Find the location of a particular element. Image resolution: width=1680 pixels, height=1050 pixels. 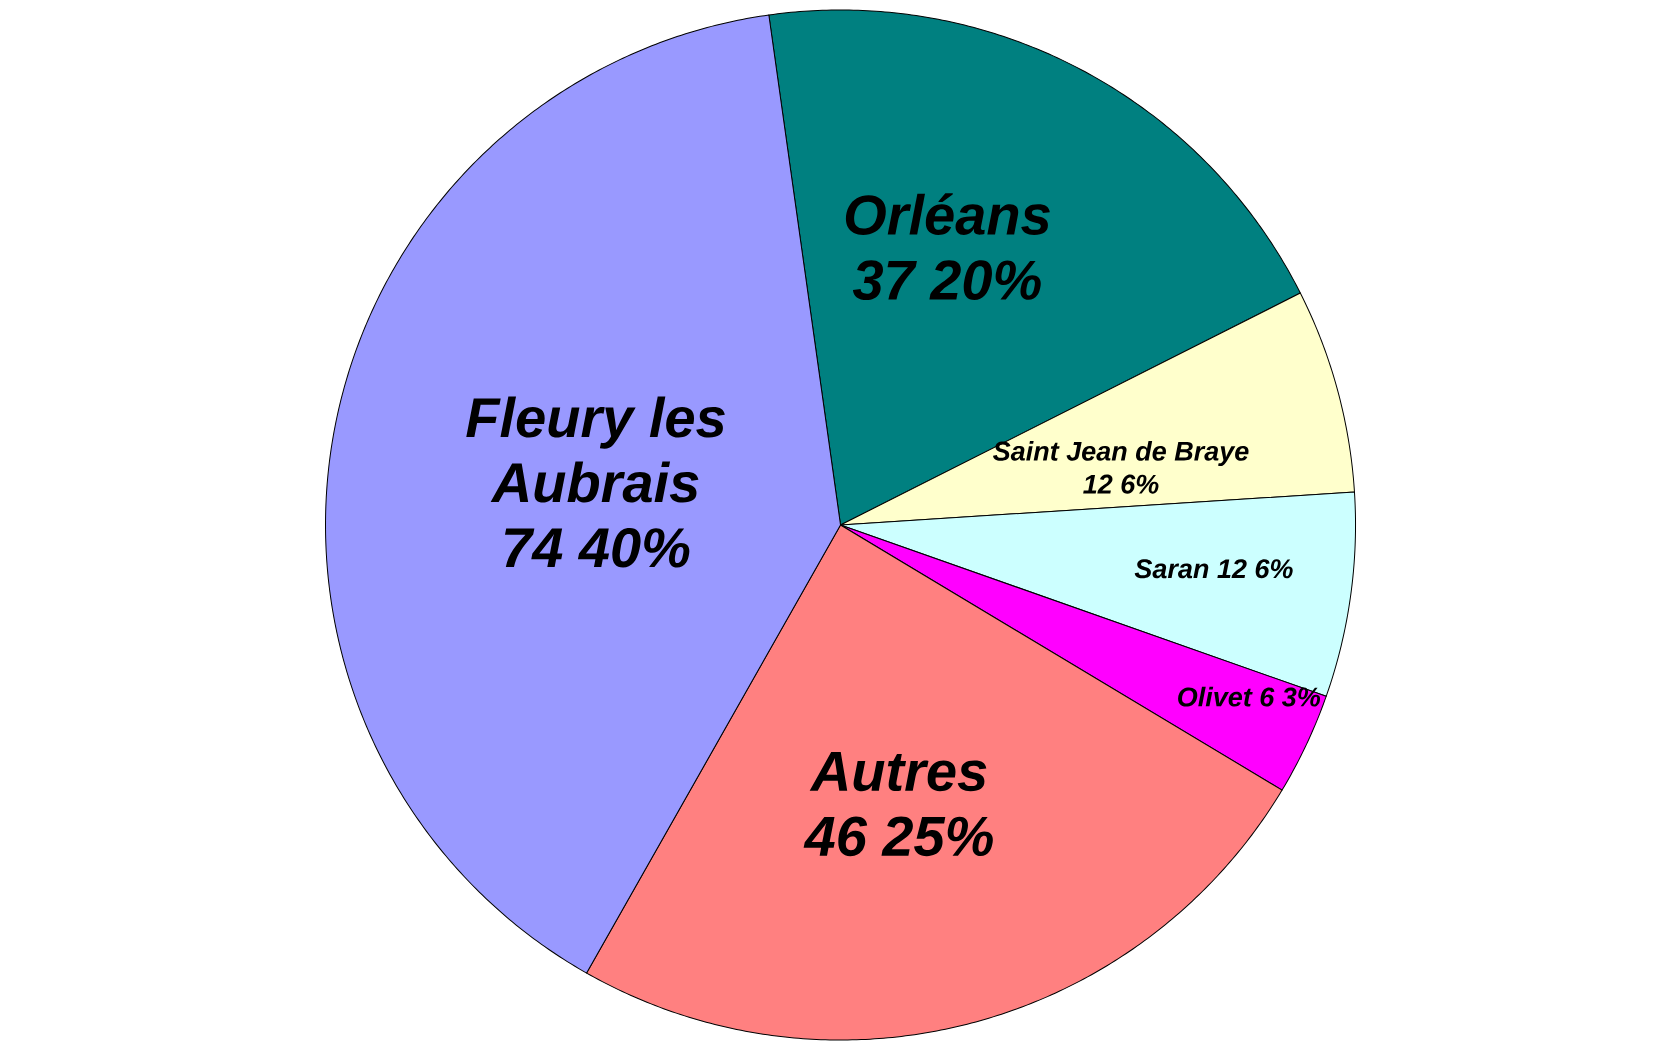

slice-label: Autres is located at coordinates (898, 772).